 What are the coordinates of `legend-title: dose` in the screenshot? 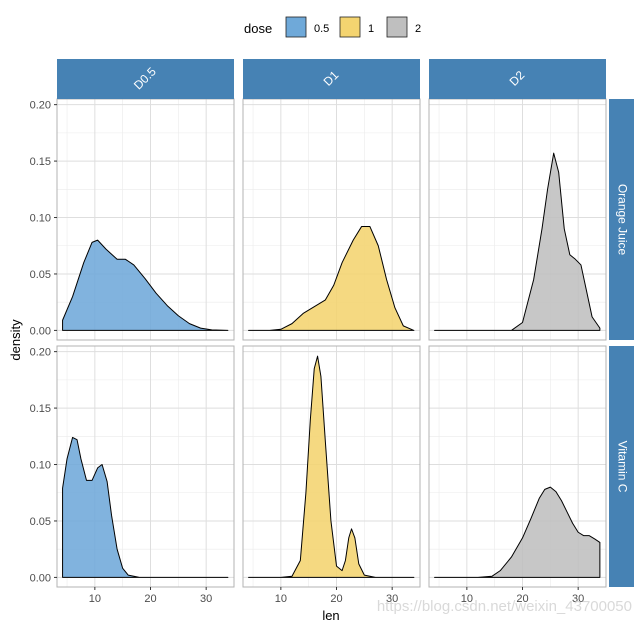 It's located at (258, 28).